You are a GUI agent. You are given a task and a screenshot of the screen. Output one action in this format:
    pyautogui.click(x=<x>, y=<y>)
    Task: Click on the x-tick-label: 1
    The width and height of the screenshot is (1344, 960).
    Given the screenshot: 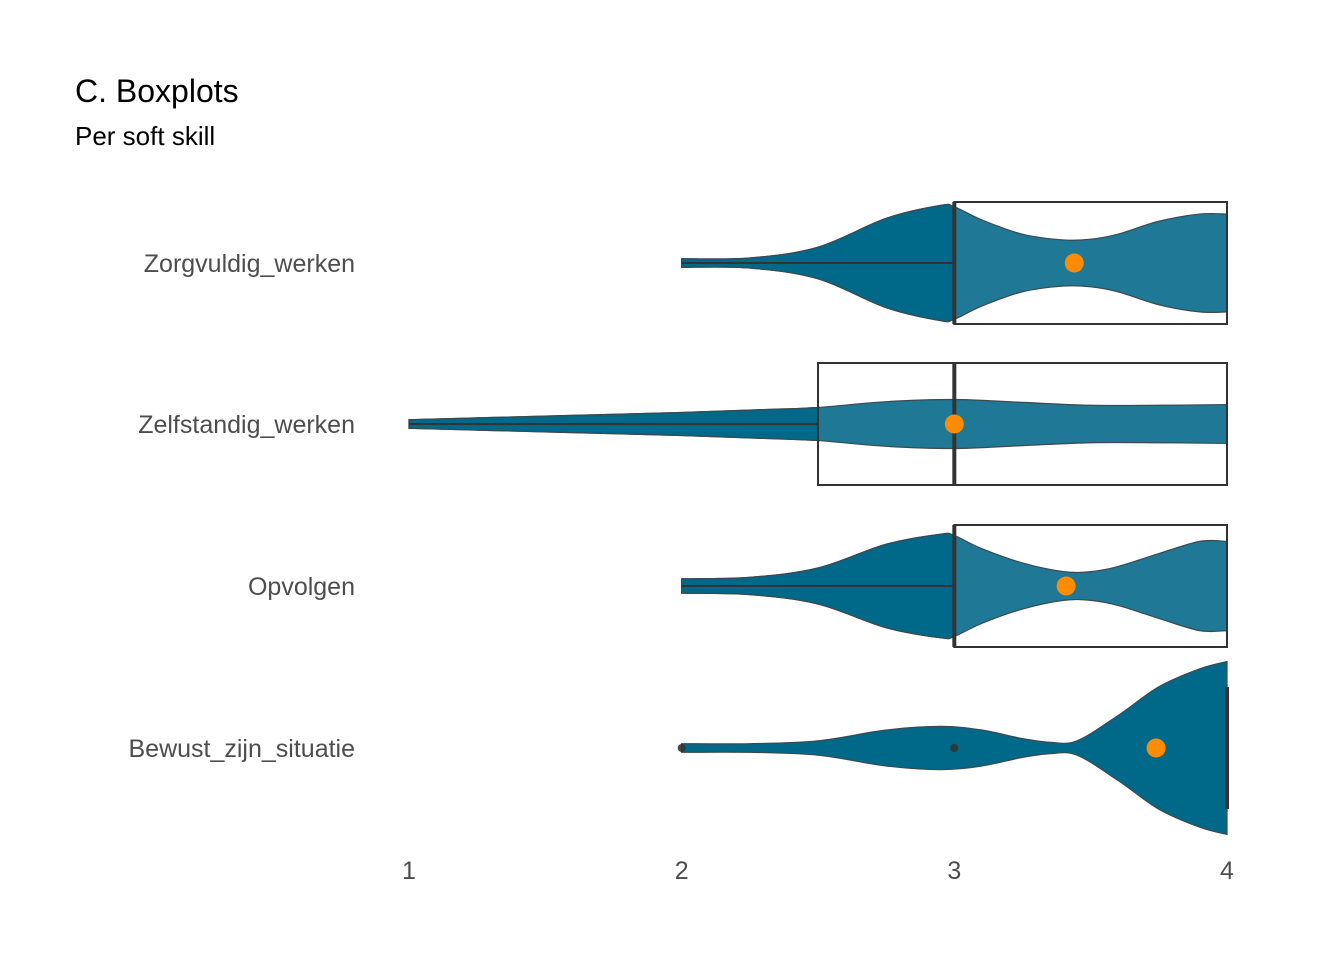 What is the action you would take?
    pyautogui.click(x=409, y=871)
    